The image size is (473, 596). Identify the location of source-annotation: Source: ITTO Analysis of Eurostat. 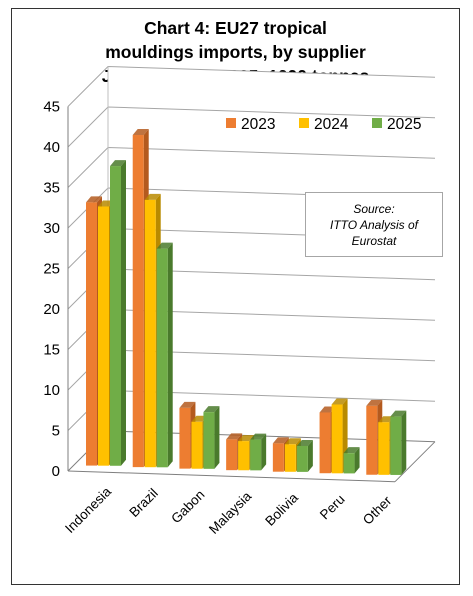
(374, 224).